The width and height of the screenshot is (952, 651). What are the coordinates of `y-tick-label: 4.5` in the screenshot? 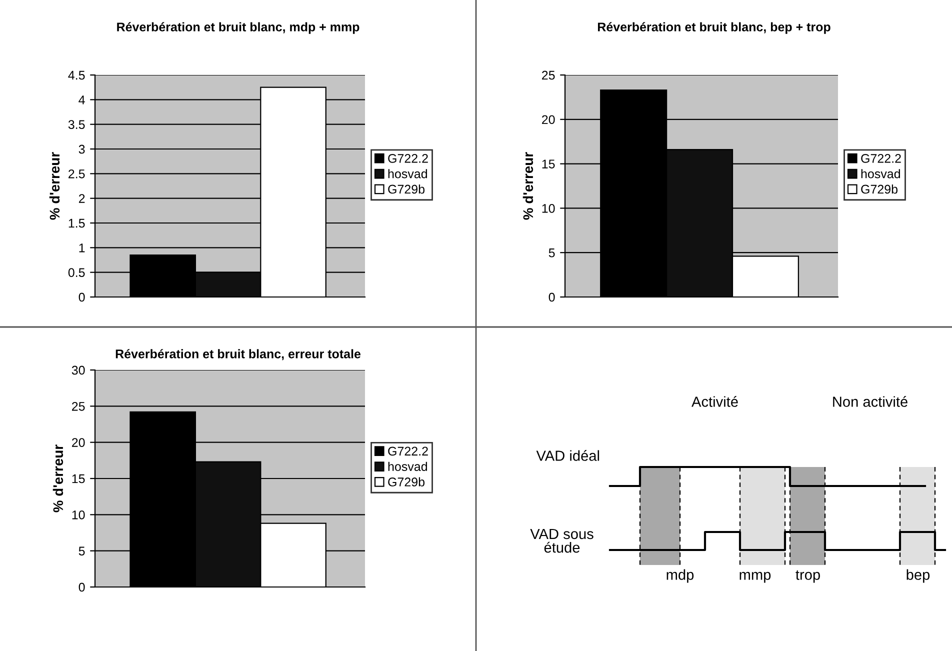 It's located at (76, 75).